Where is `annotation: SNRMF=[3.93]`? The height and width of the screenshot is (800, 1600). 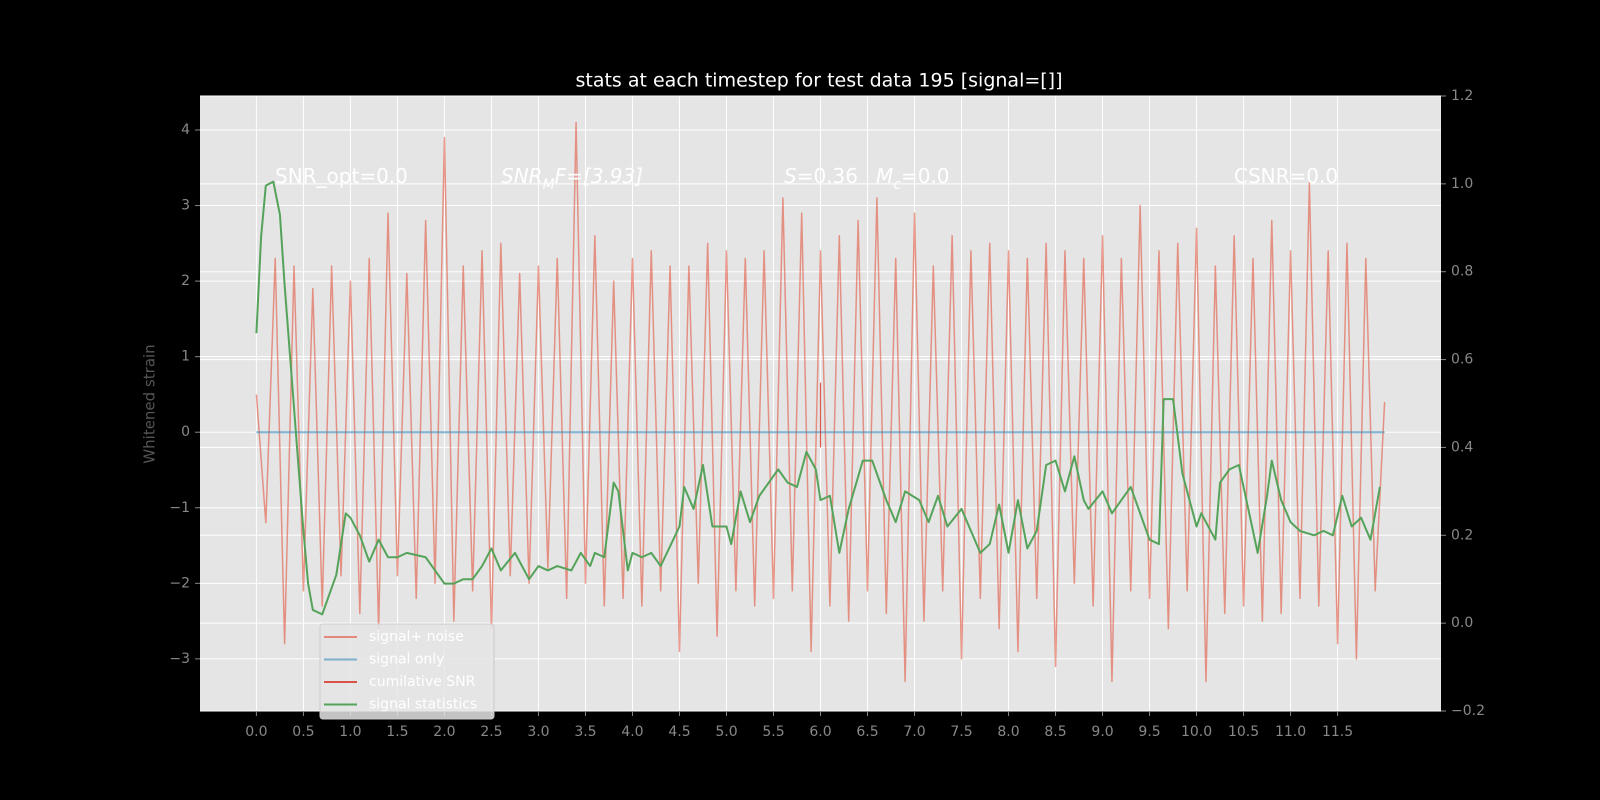 annotation: SNRMF=[3.93] is located at coordinates (572, 179).